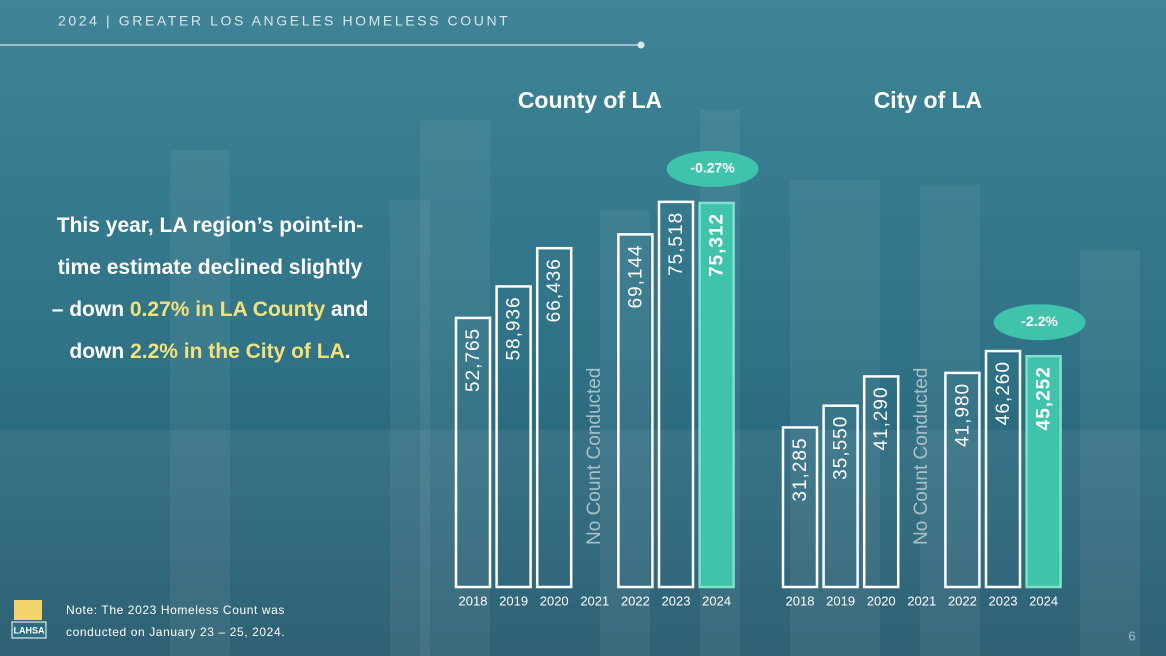 This screenshot has width=1166, height=656. I want to click on value-label: 52,765, so click(473, 360).